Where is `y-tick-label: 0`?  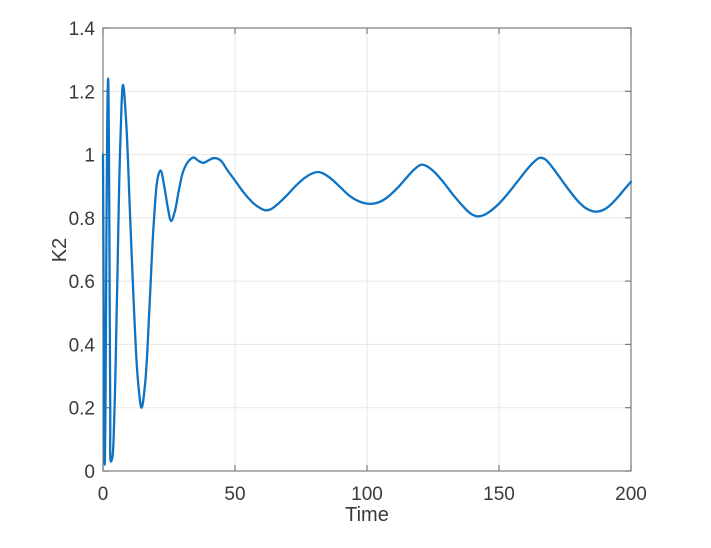
y-tick-label: 0 is located at coordinates (89, 472).